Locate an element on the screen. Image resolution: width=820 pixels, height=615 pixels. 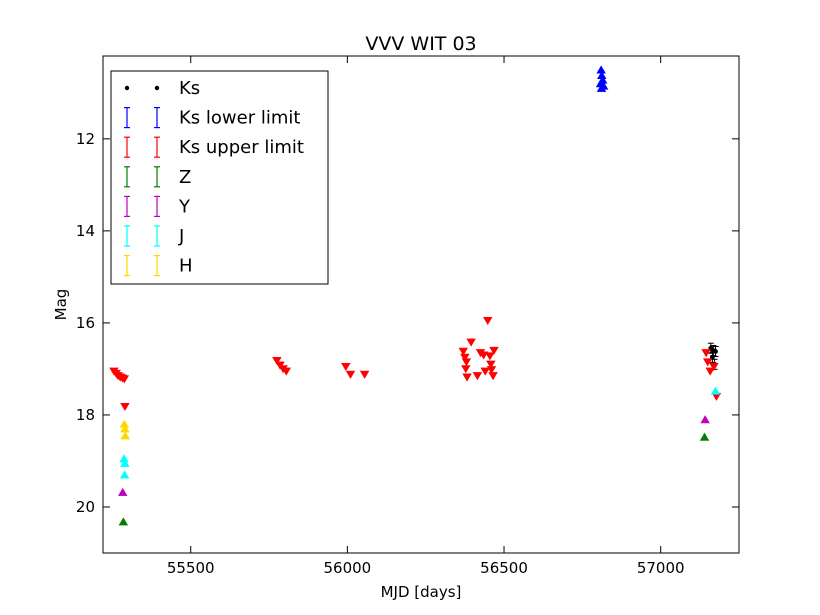
y-axis-label: Mag is located at coordinates (61, 305).